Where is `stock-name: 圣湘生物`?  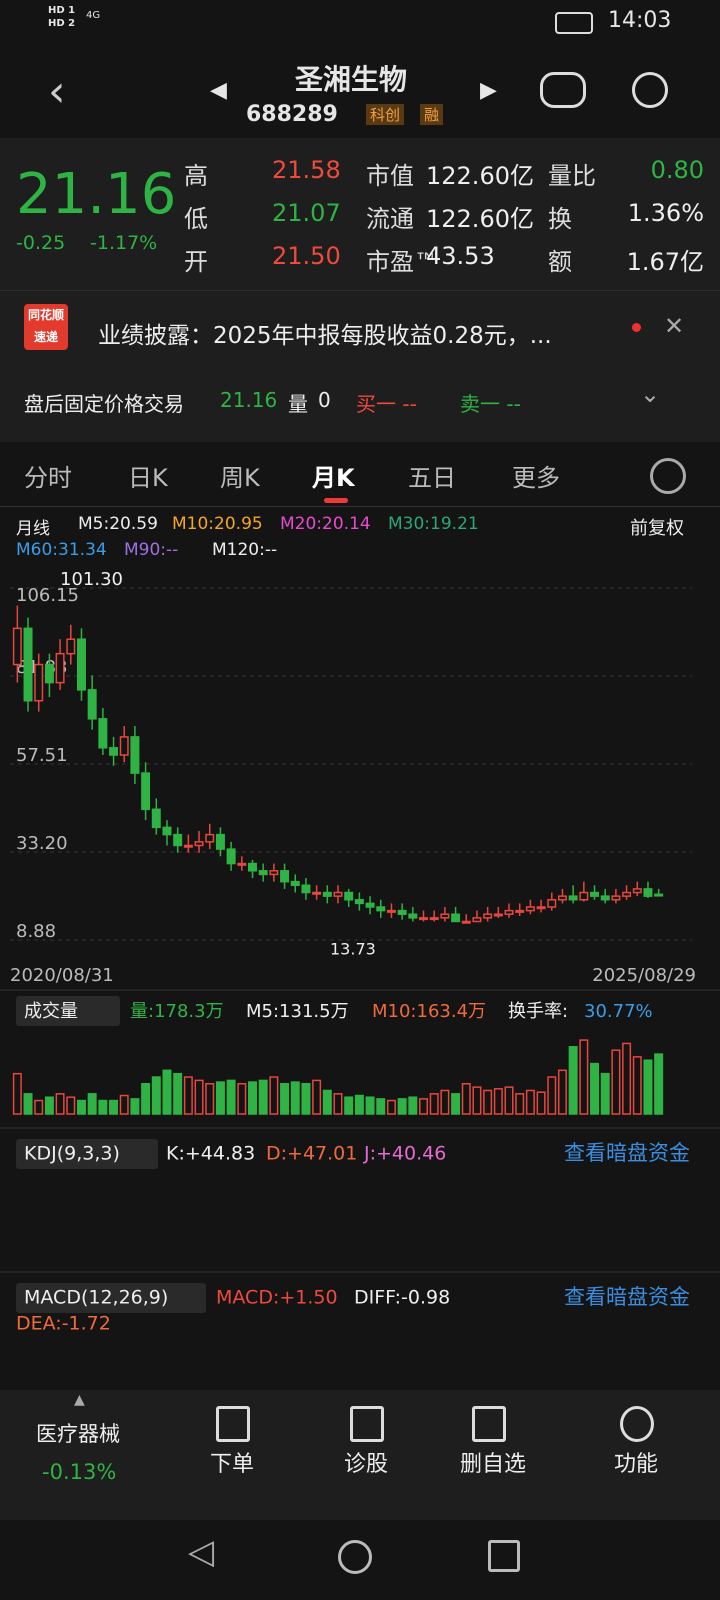
stock-name: 圣湘生物 is located at coordinates (351, 79).